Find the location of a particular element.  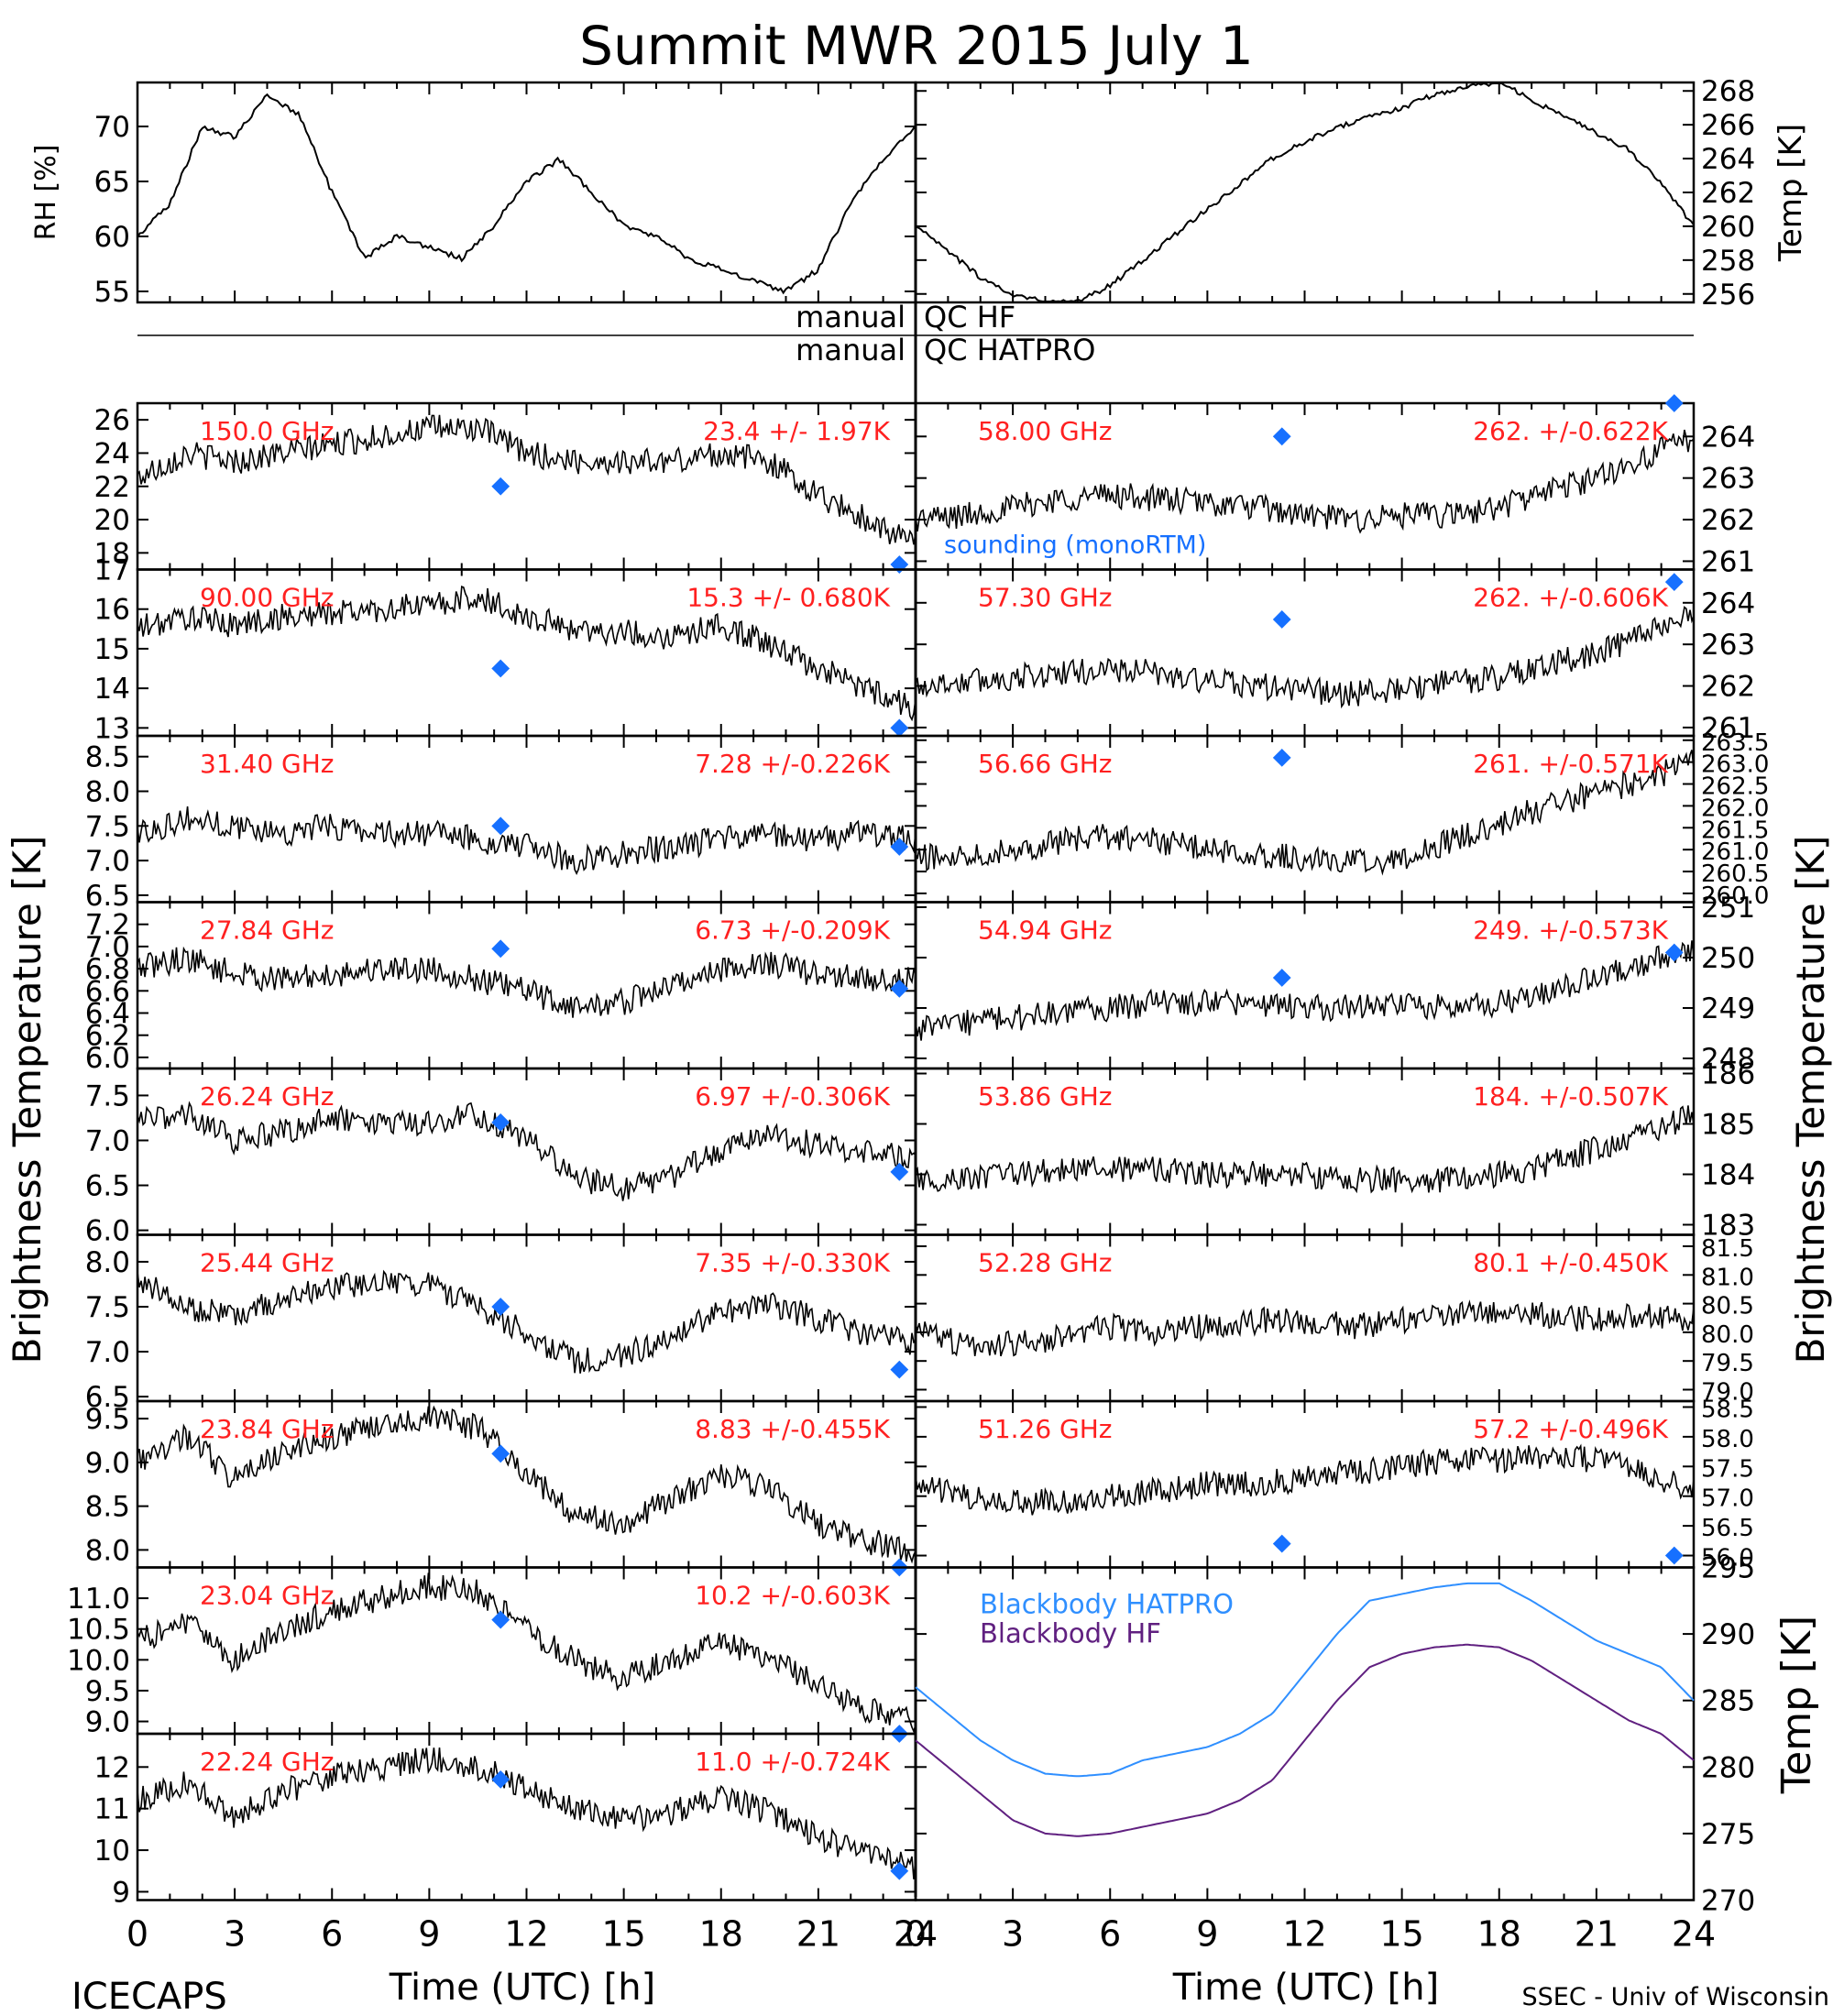

y-tick-label: 262.0 is located at coordinates (1735, 808).